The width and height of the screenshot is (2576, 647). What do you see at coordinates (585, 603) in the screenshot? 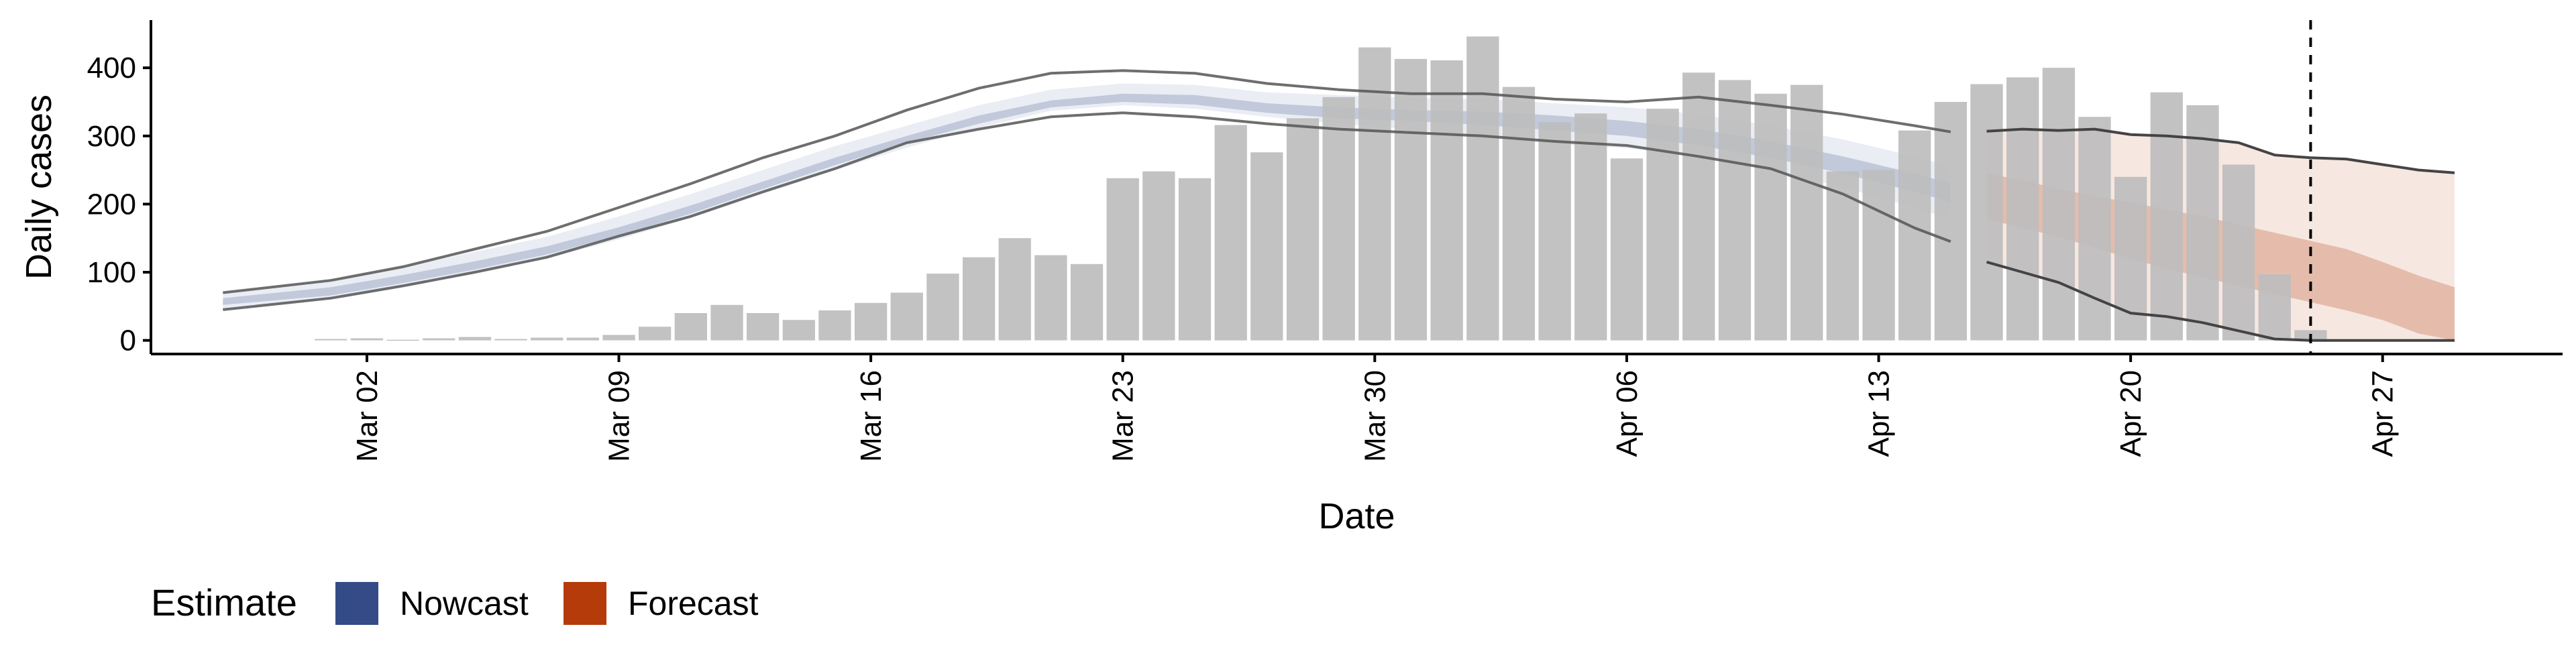
I see `legend-key-forecast` at bounding box center [585, 603].